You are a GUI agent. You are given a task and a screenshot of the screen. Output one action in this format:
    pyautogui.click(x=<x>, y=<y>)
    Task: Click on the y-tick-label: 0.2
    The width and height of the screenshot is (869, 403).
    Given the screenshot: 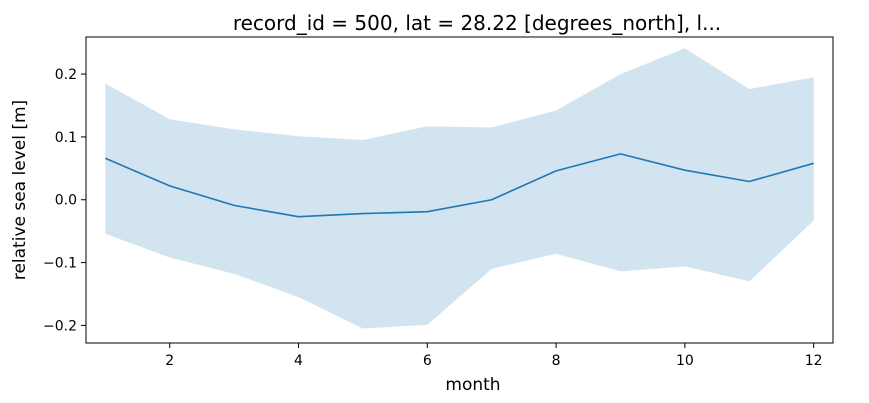 What is the action you would take?
    pyautogui.click(x=66, y=75)
    